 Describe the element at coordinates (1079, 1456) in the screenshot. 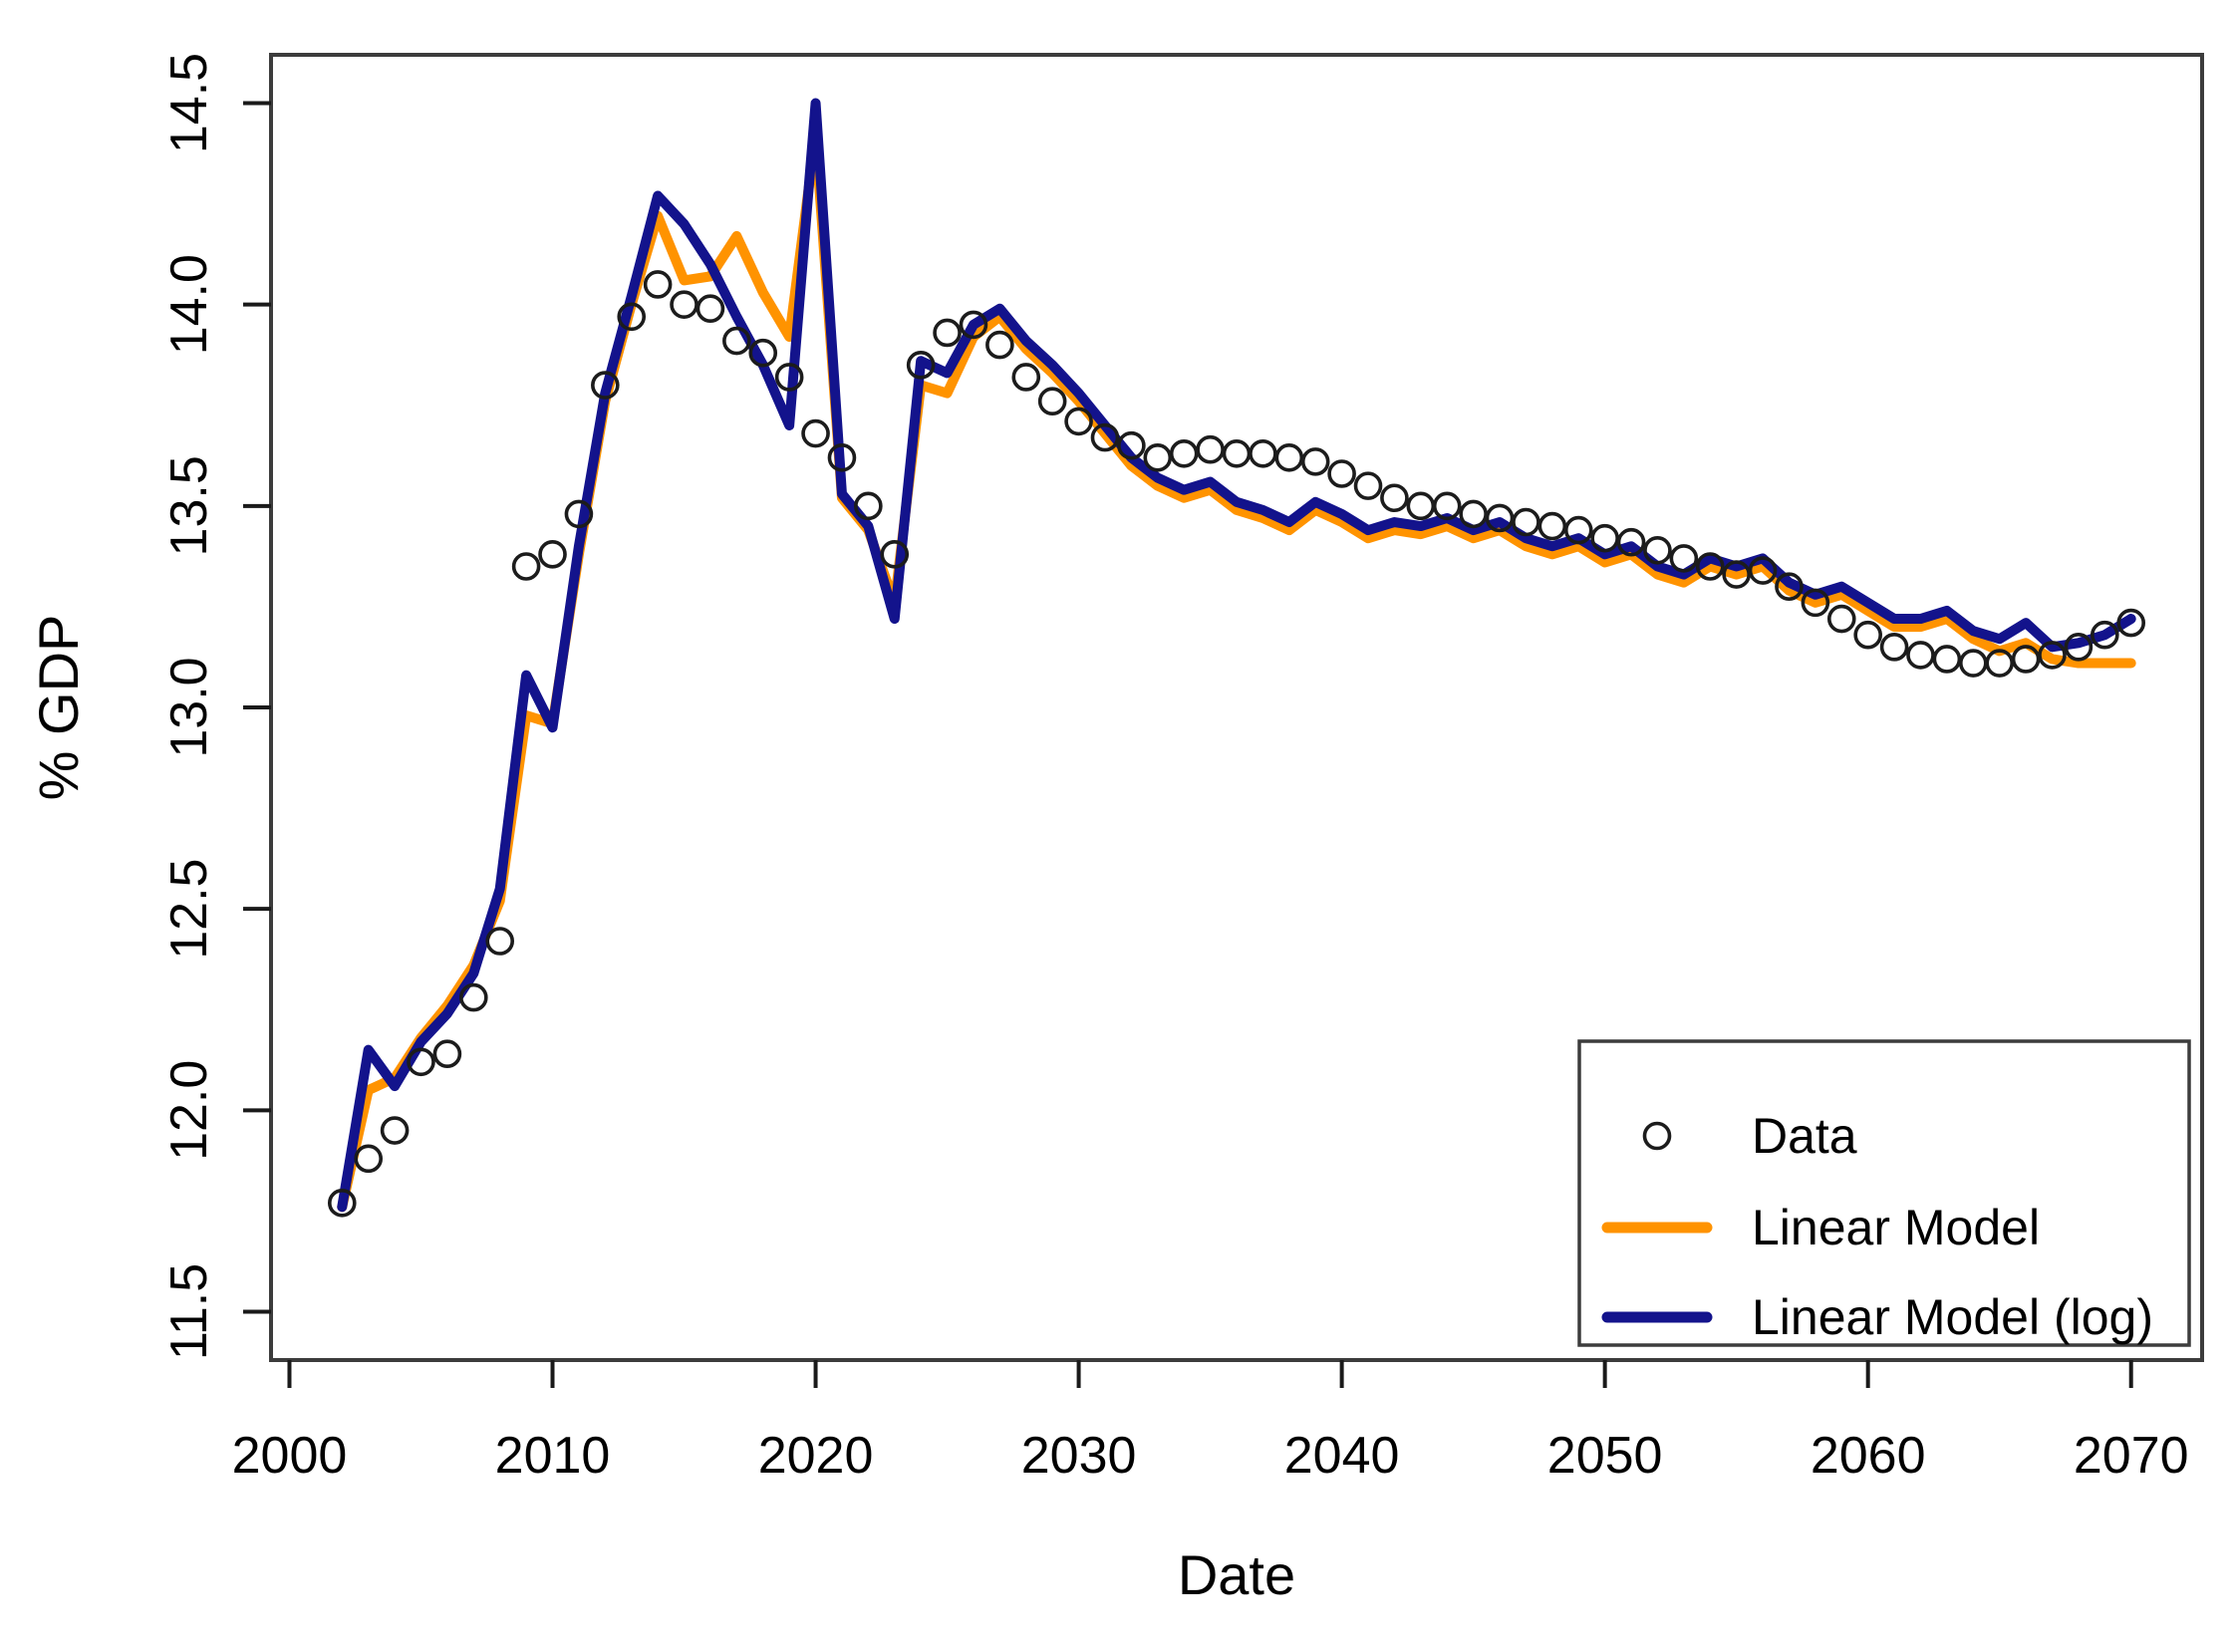

I see `x-tick-label: 2030` at that location.